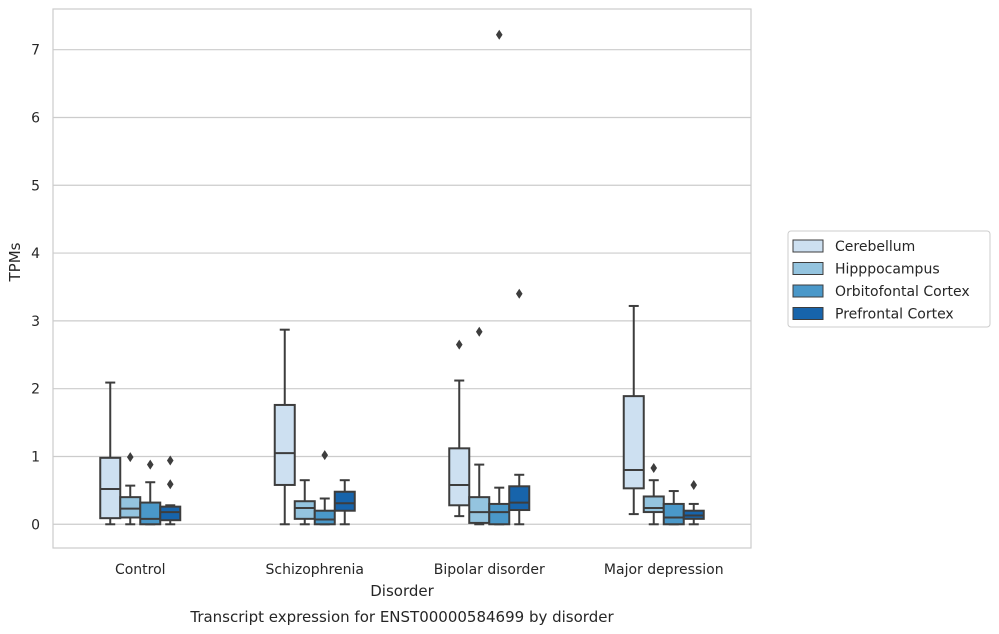  What do you see at coordinates (402, 591) in the screenshot?
I see `x-axis-label: Disorder` at bounding box center [402, 591].